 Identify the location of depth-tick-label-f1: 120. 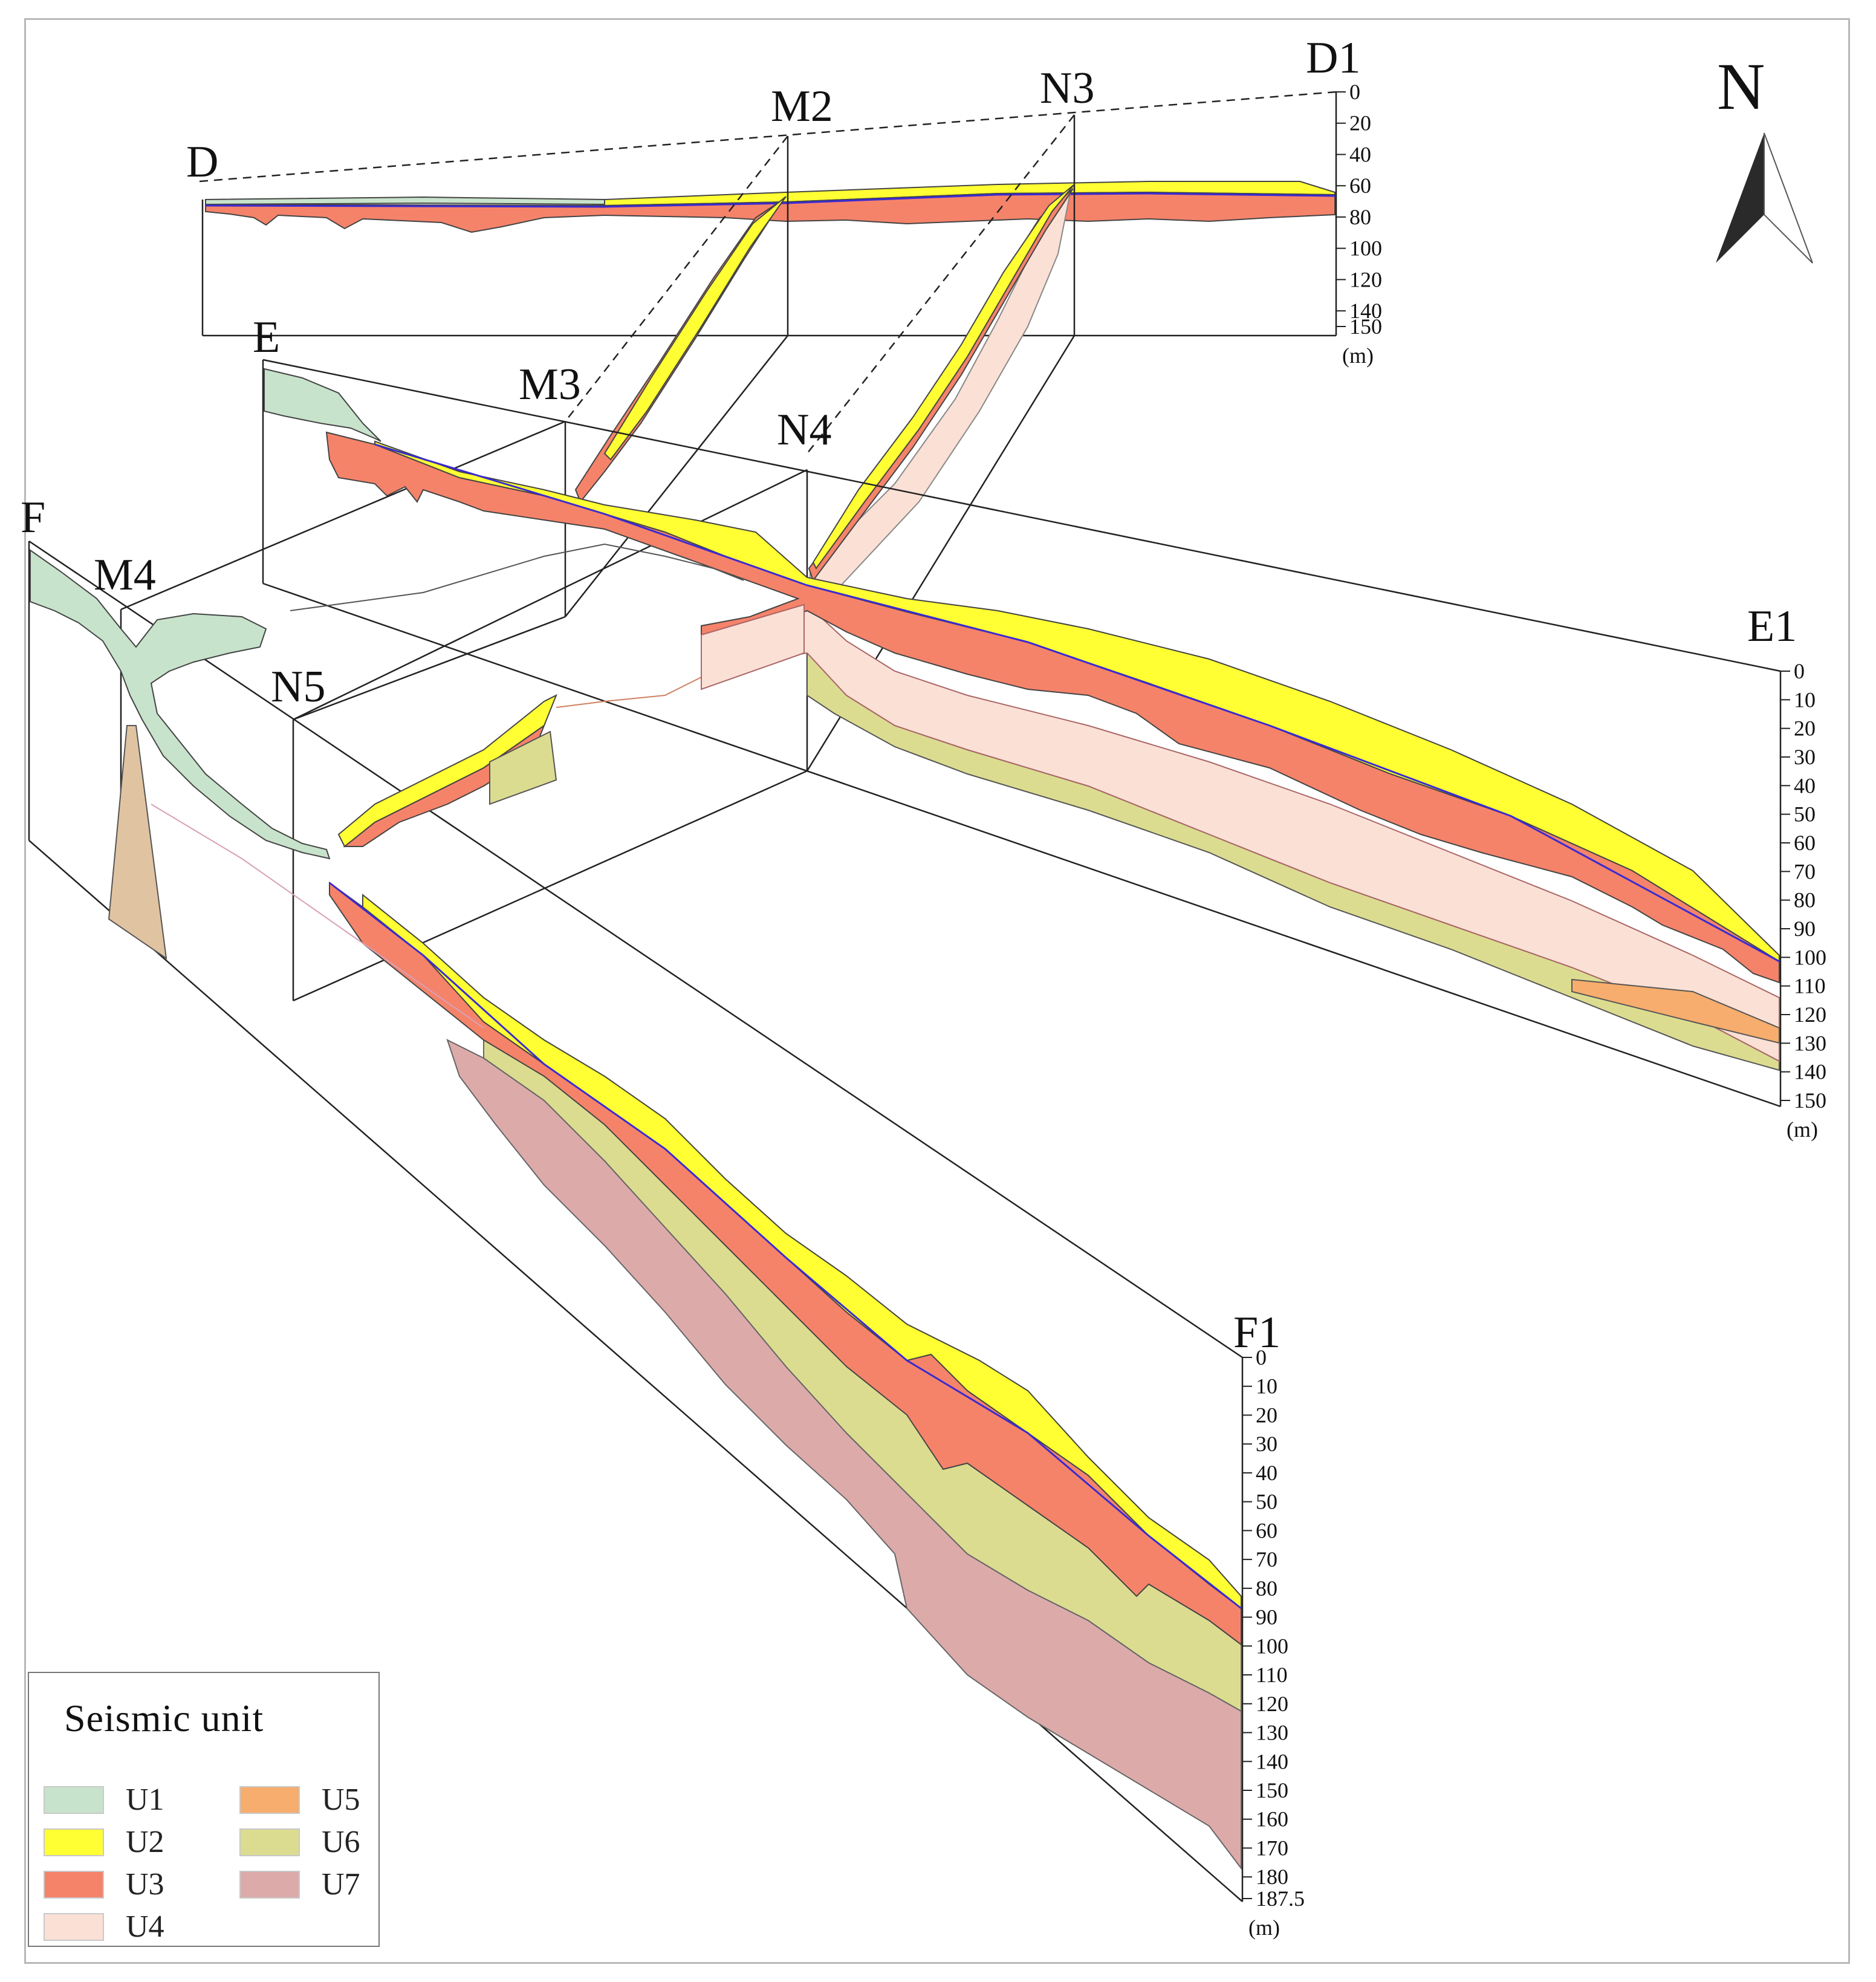
(1272, 1704).